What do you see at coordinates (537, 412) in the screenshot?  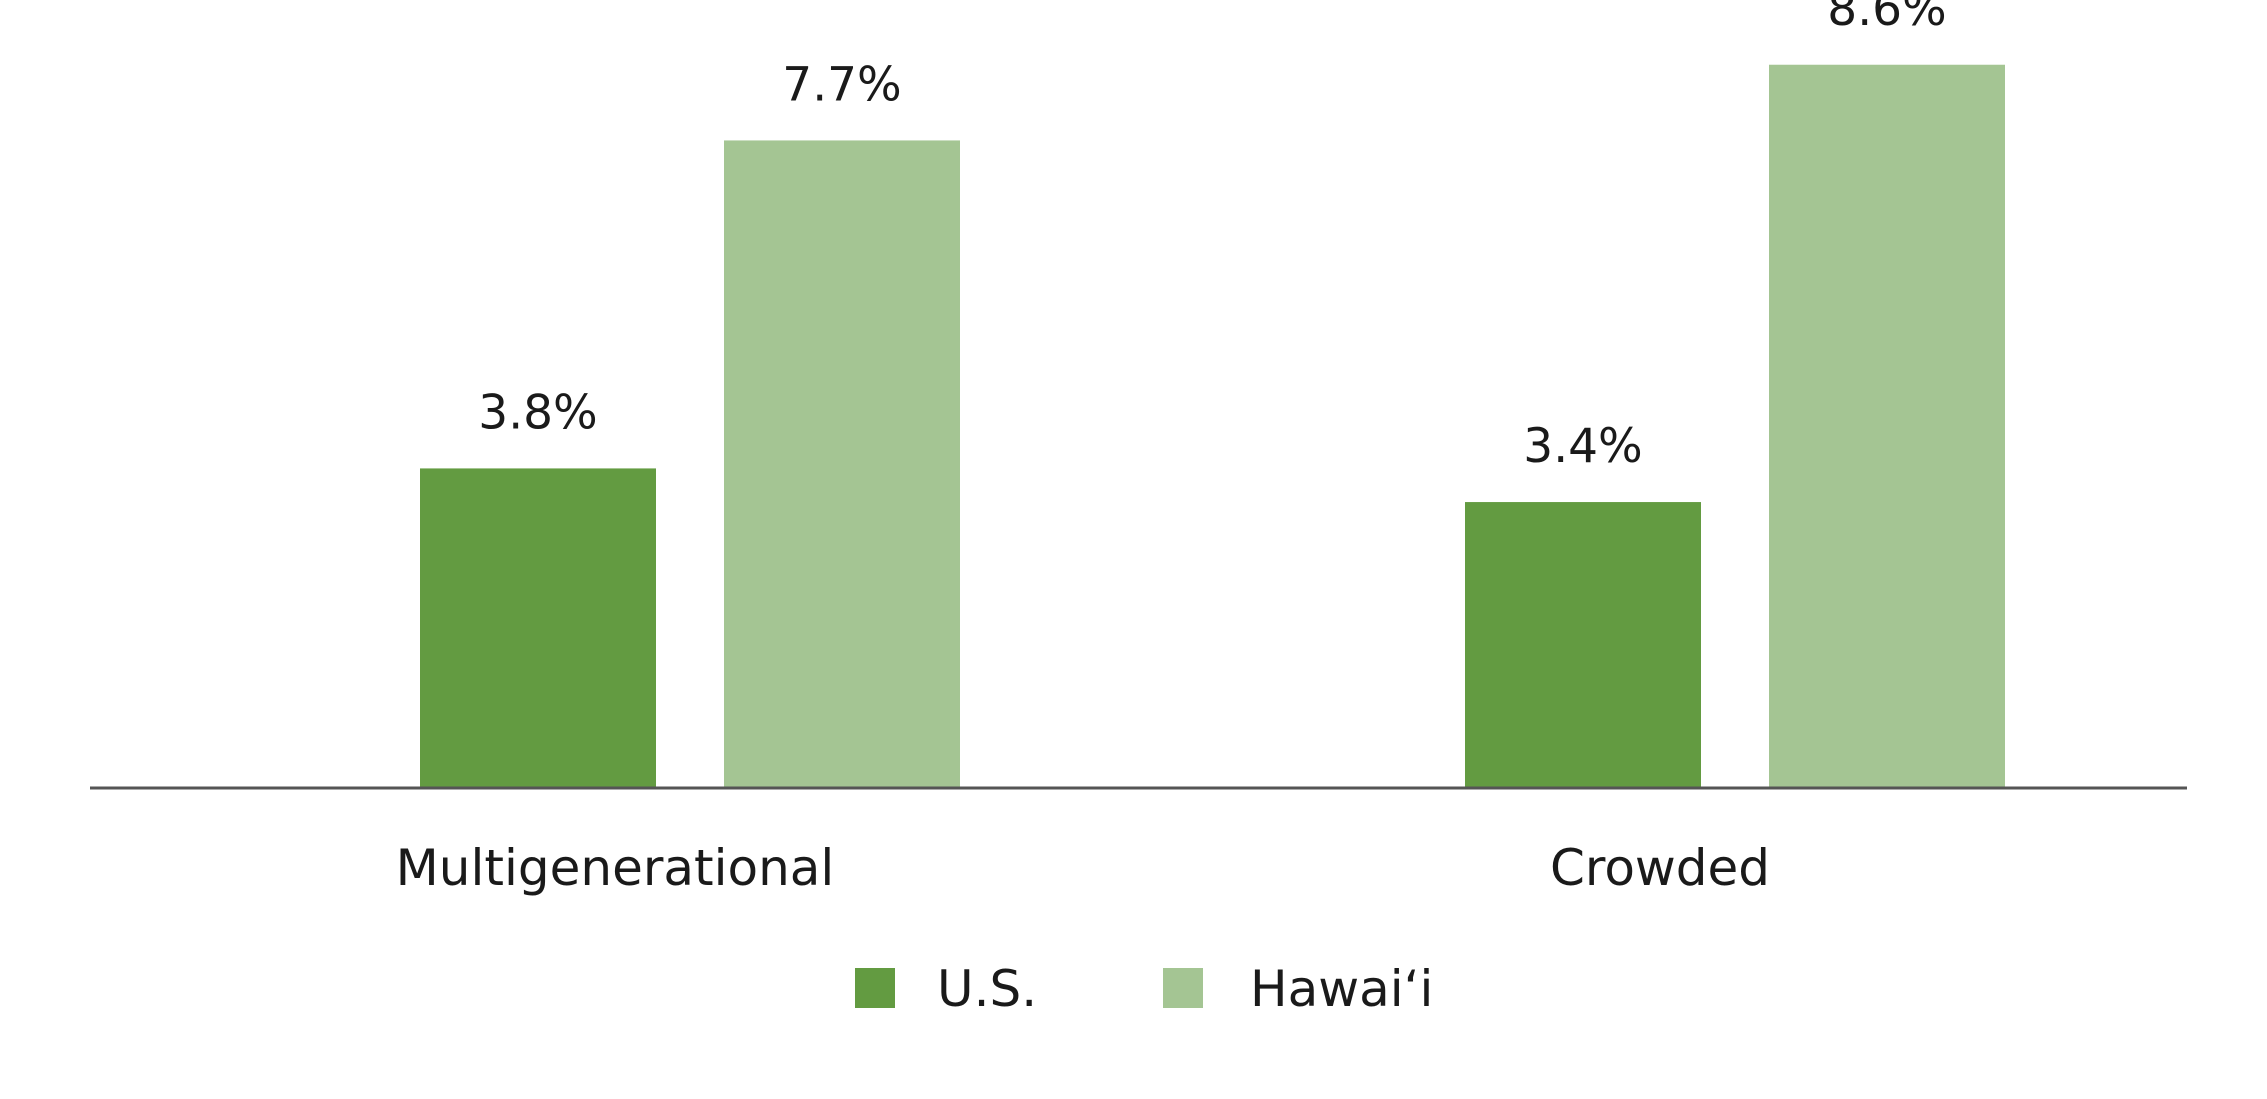 I see `data-label-multigenerational-0: 3.8%` at bounding box center [537, 412].